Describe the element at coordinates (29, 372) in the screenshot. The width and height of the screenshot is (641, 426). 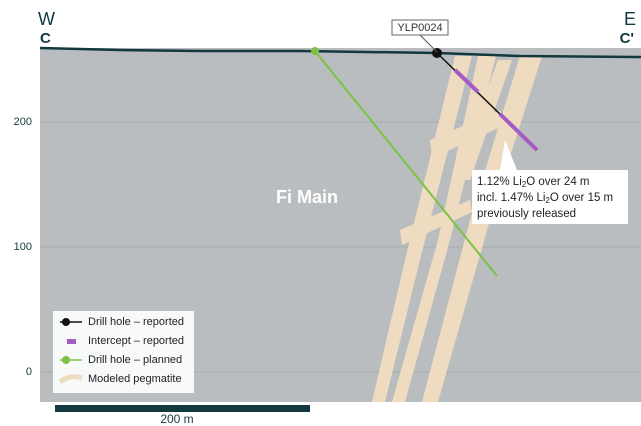
I see `elevation-label: 0` at that location.